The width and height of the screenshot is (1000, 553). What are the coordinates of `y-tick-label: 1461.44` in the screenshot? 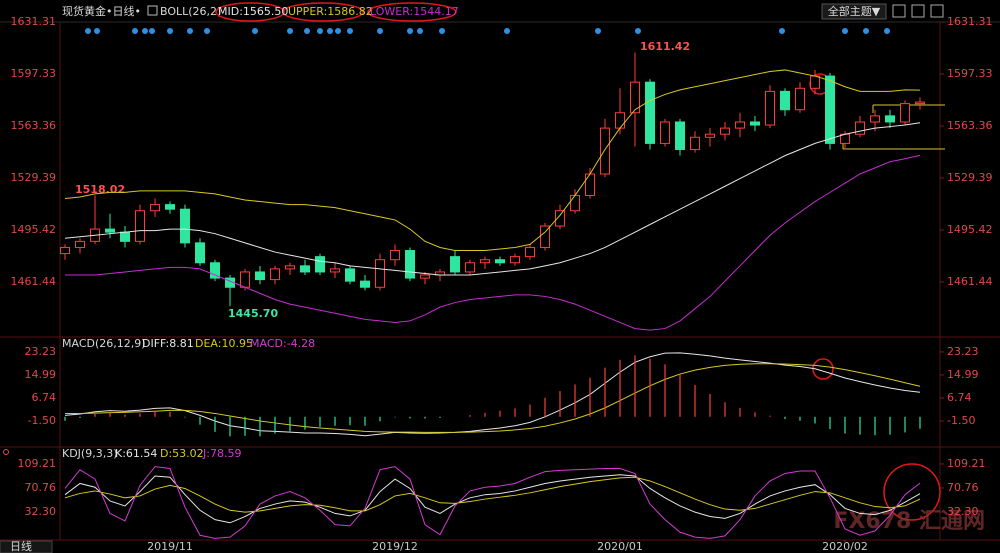 It's located at (970, 281).